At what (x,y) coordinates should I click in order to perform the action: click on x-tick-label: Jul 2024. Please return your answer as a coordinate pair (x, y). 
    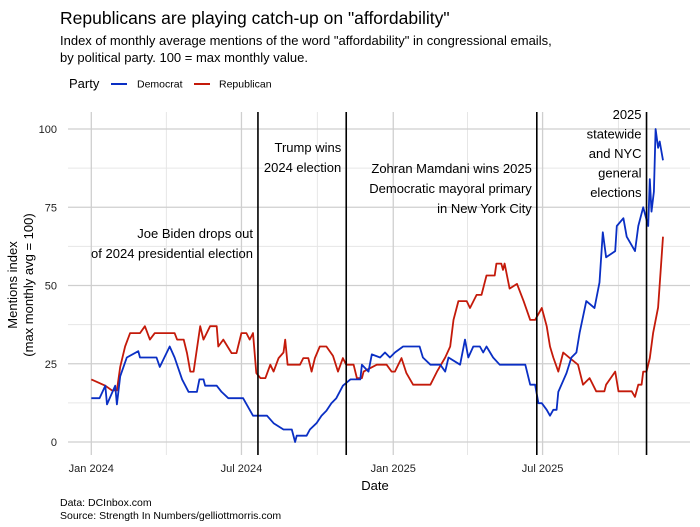
    Looking at the image, I should click on (242, 469).